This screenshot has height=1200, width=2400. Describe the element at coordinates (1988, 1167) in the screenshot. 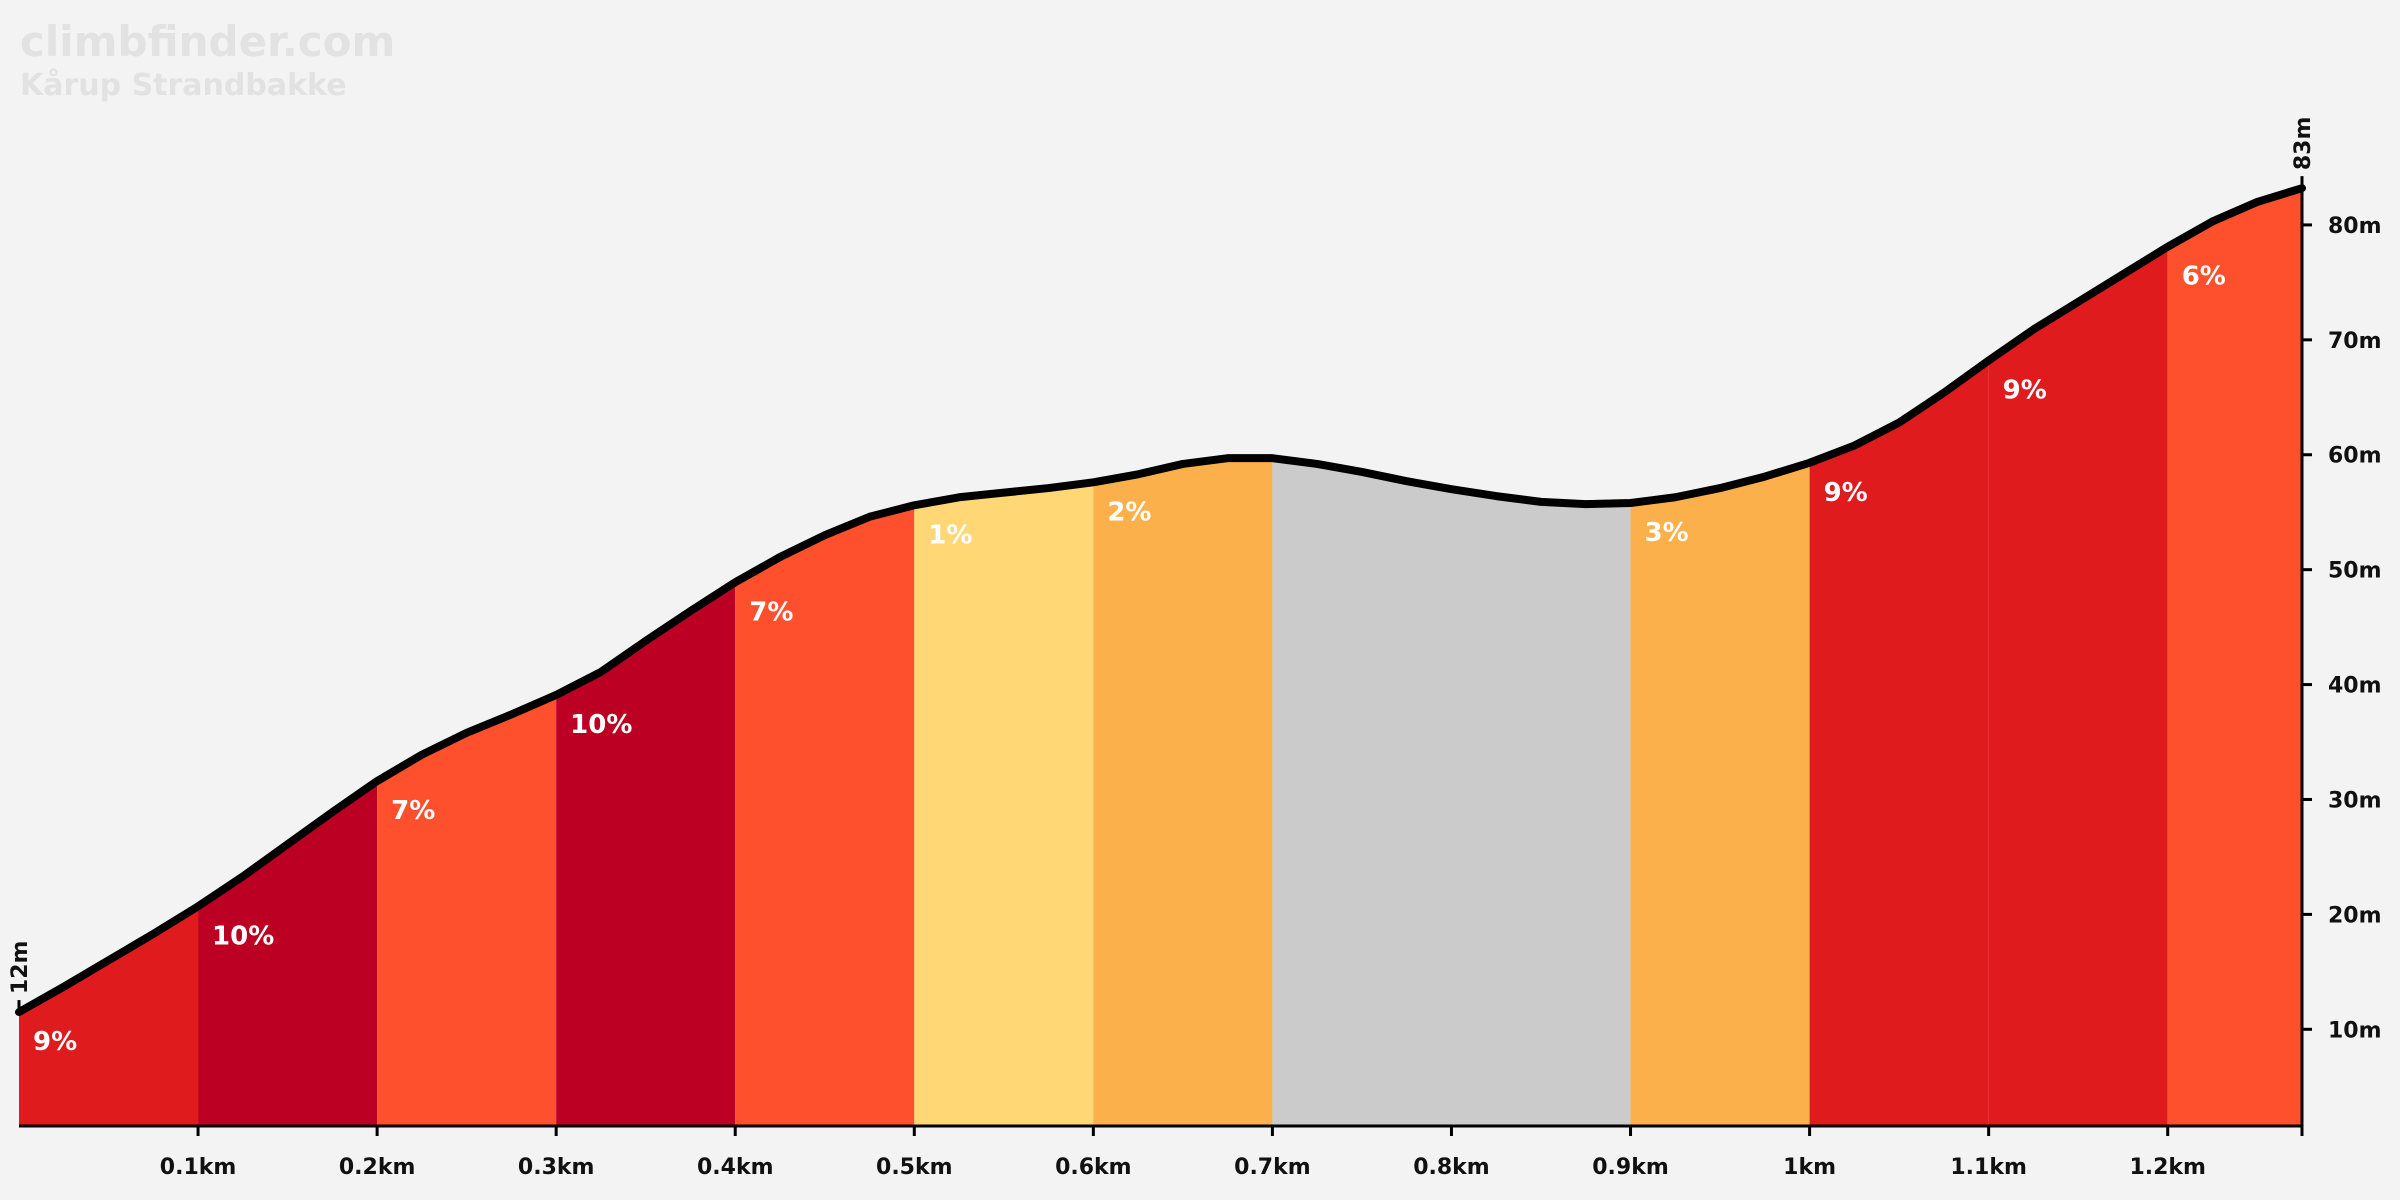

I see `x-tick-label-11: 1.1km` at that location.